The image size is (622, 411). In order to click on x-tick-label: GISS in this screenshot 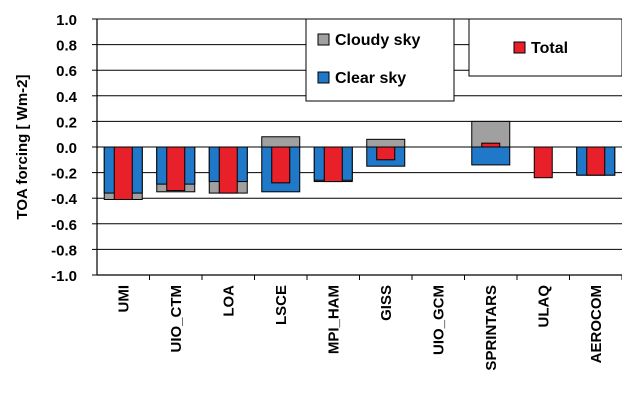, I will do `click(386, 303)`.